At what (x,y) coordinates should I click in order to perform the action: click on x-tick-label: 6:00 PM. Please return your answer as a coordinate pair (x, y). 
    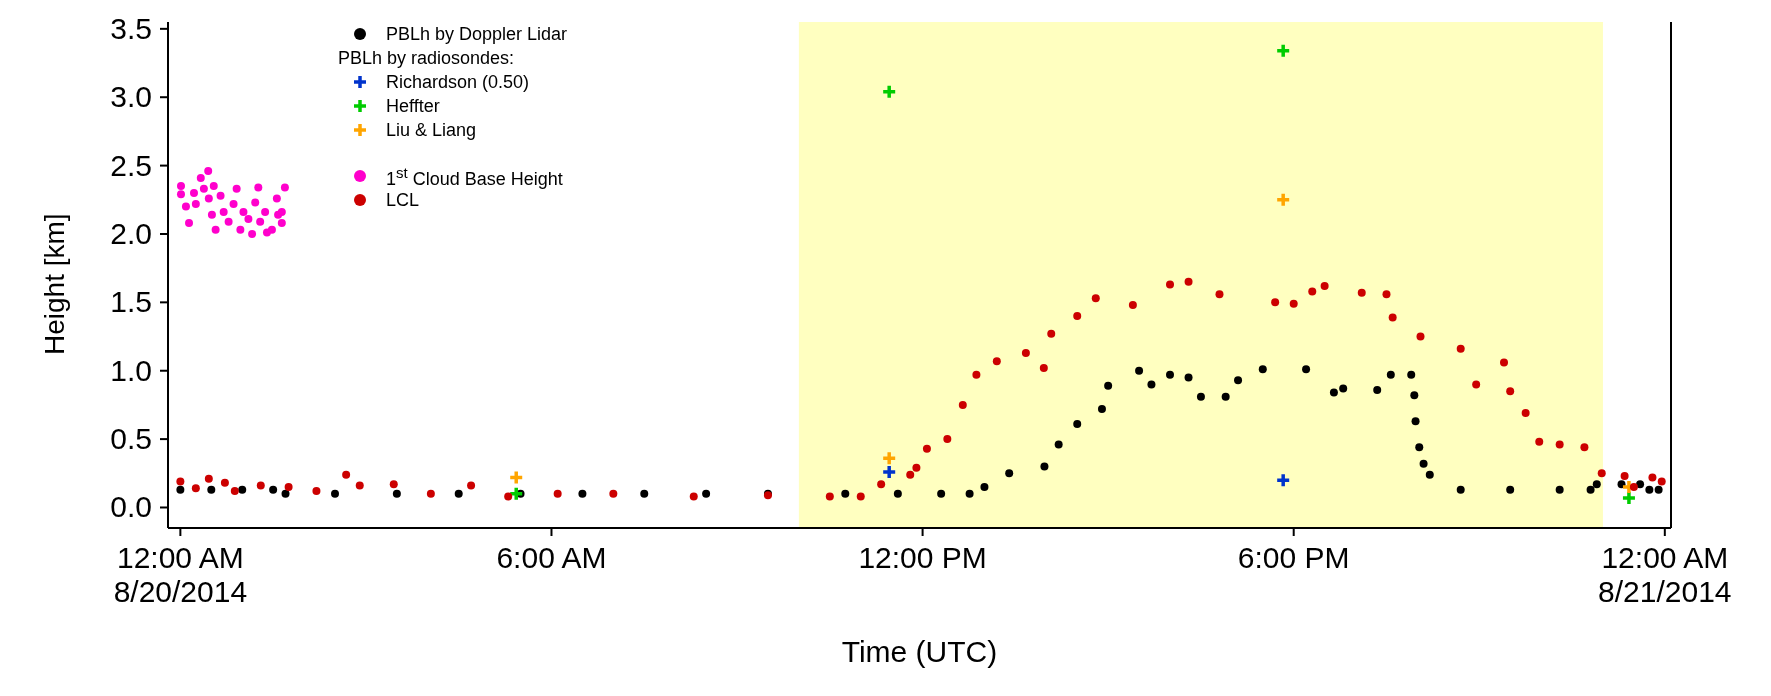
    Looking at the image, I should click on (1293, 557).